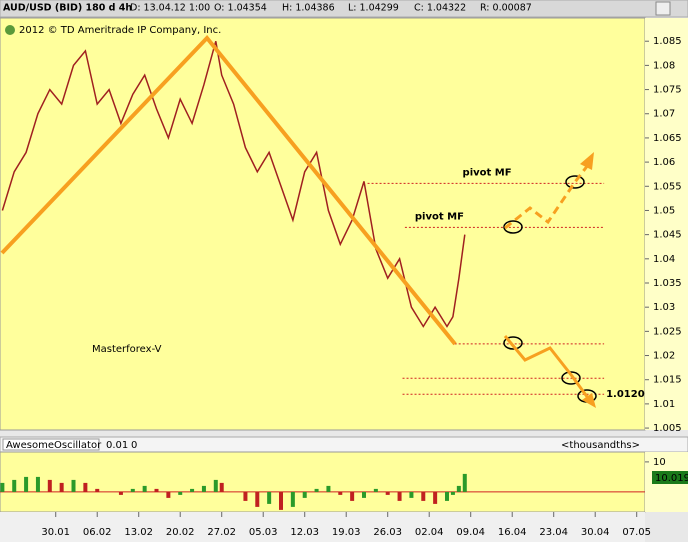 The height and width of the screenshot is (542, 688). Describe the element at coordinates (134, 445) in the screenshot. I see `osc-param2: 0` at that location.